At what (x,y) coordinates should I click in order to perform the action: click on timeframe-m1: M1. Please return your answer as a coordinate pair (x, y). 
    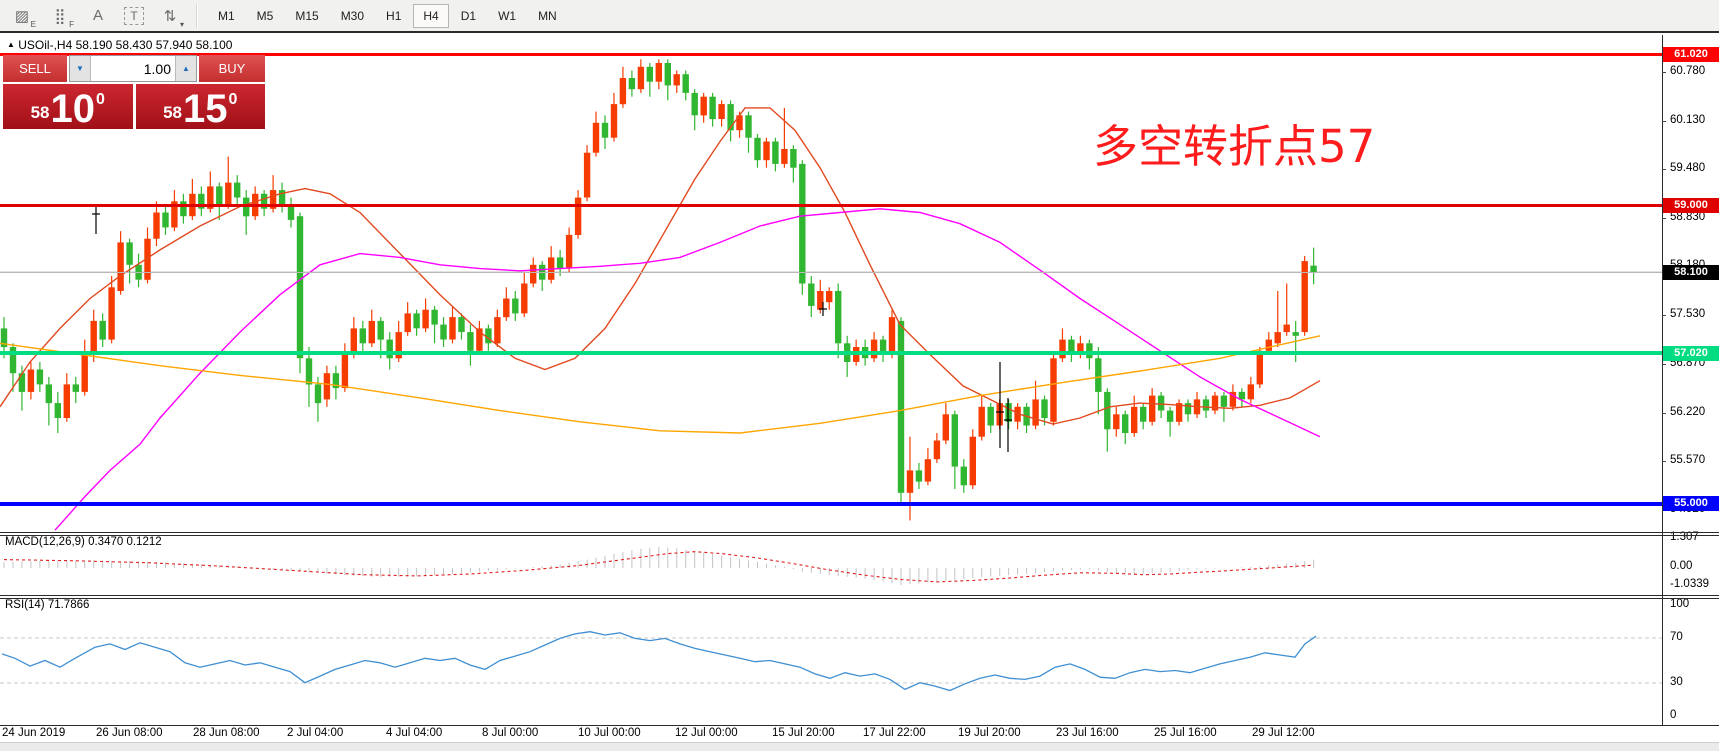
    Looking at the image, I should click on (226, 15).